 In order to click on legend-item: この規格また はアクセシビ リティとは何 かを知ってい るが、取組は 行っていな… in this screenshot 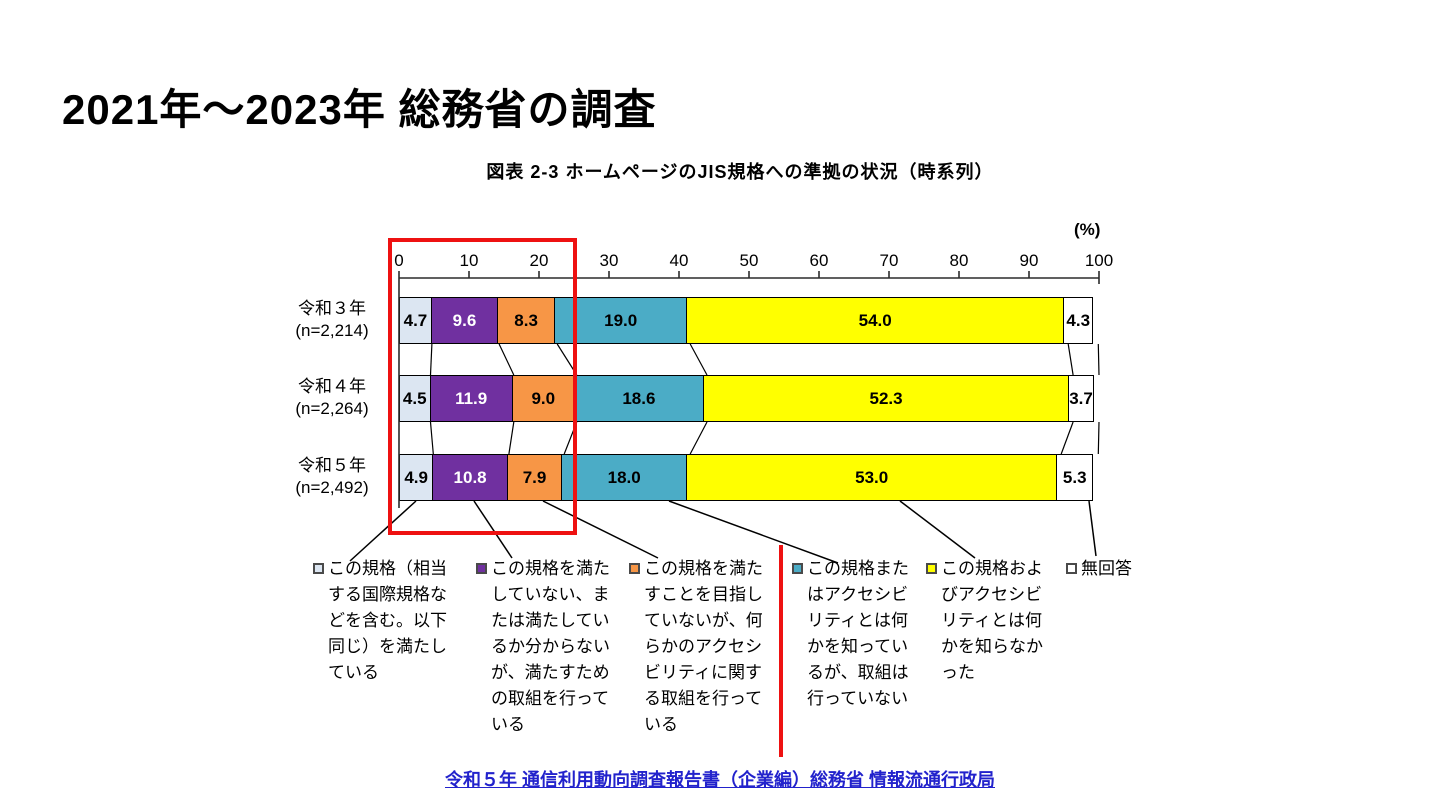, I will do `click(850, 634)`.